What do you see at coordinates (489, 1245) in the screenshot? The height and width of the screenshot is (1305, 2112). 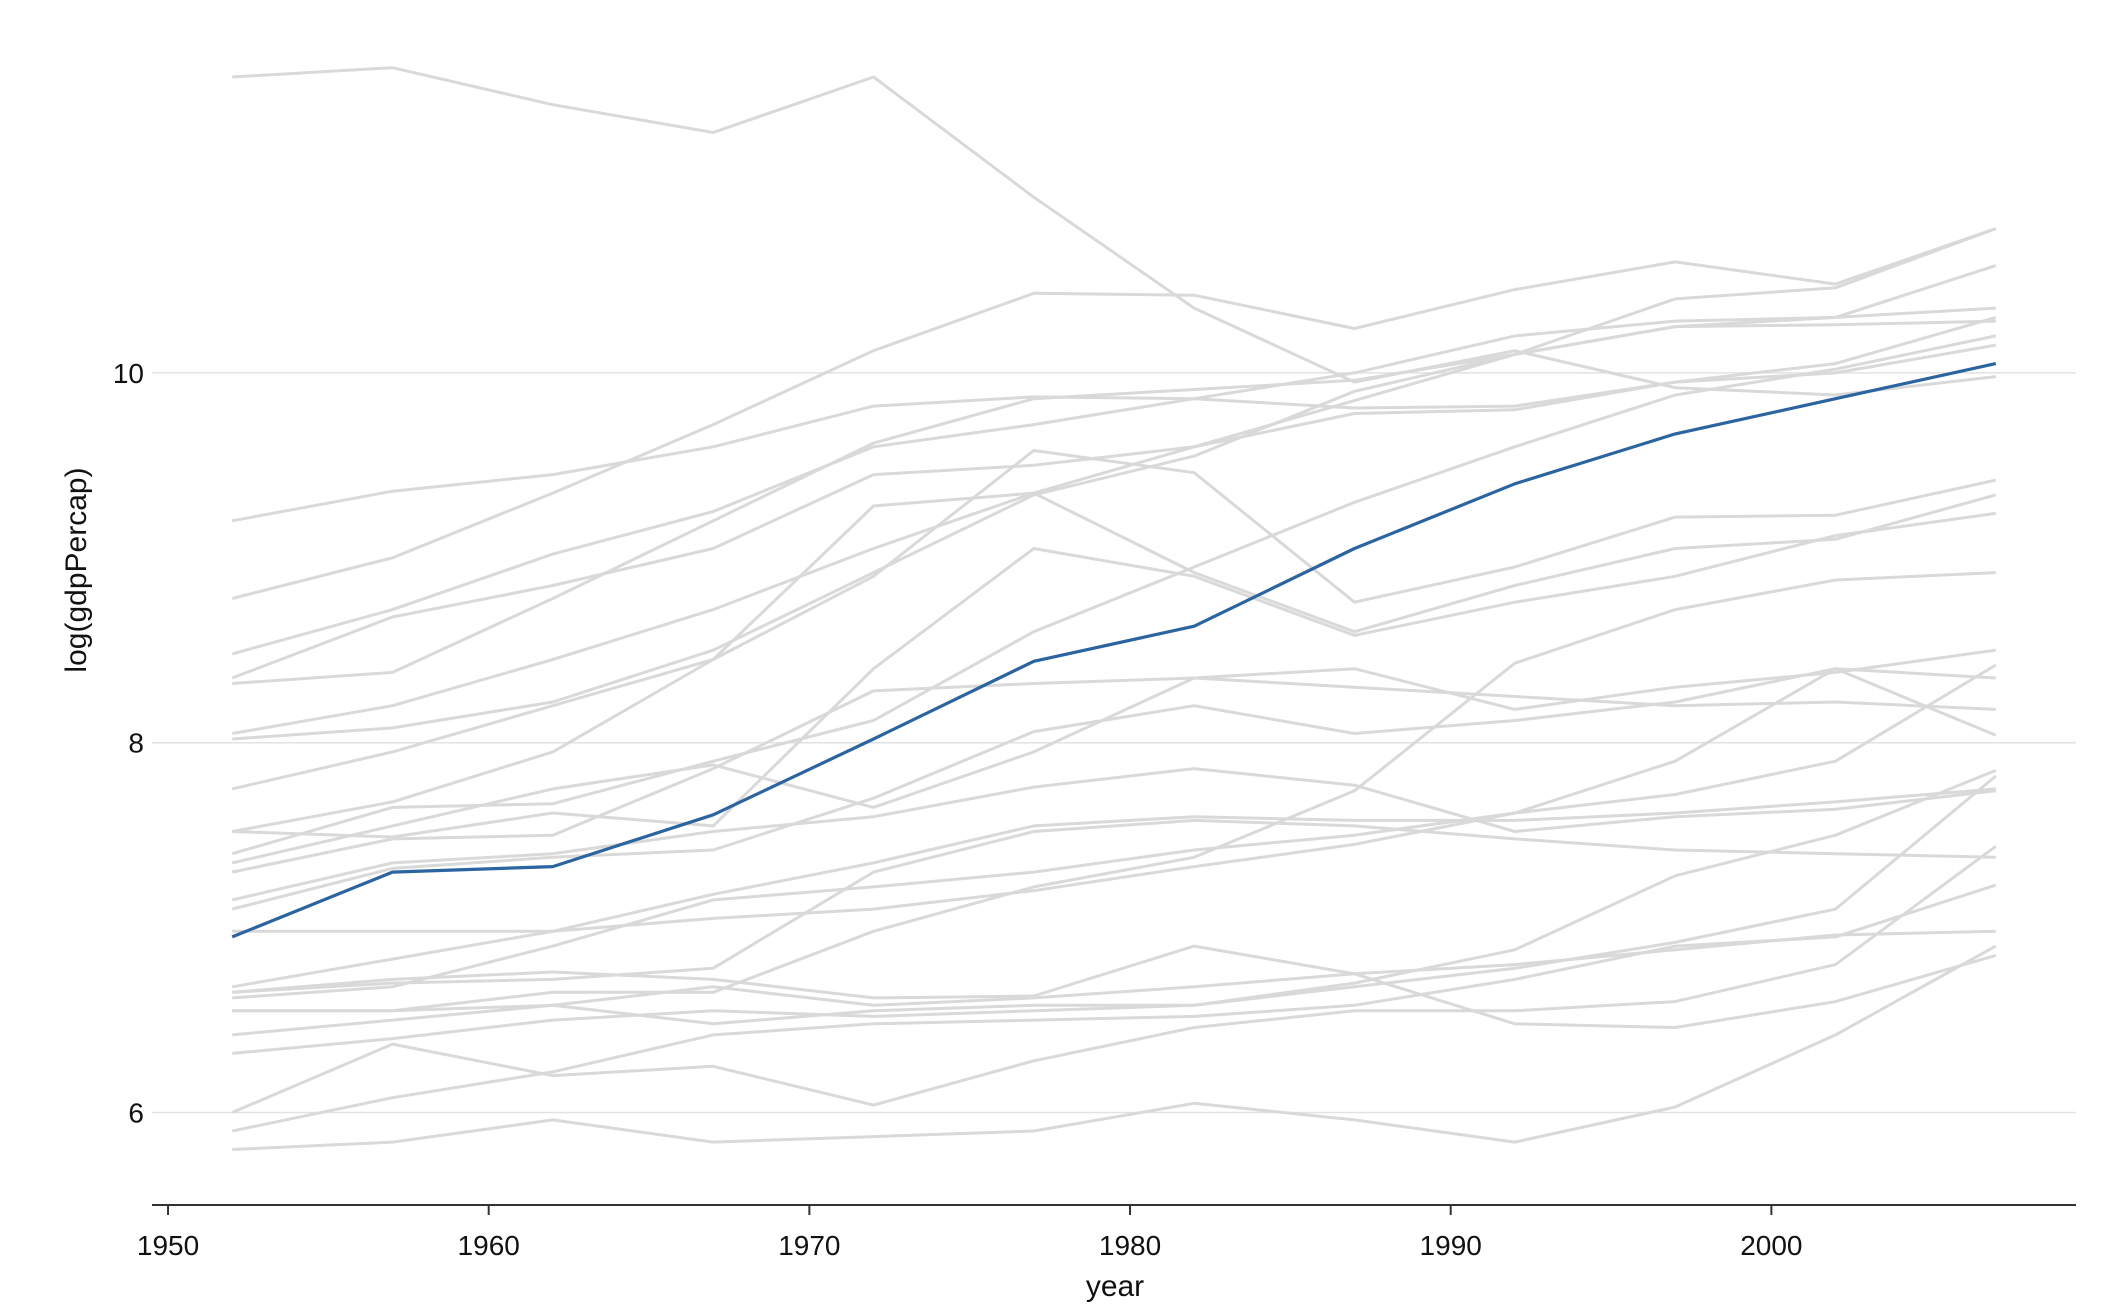 I see `x-tick-label: 1960` at bounding box center [489, 1245].